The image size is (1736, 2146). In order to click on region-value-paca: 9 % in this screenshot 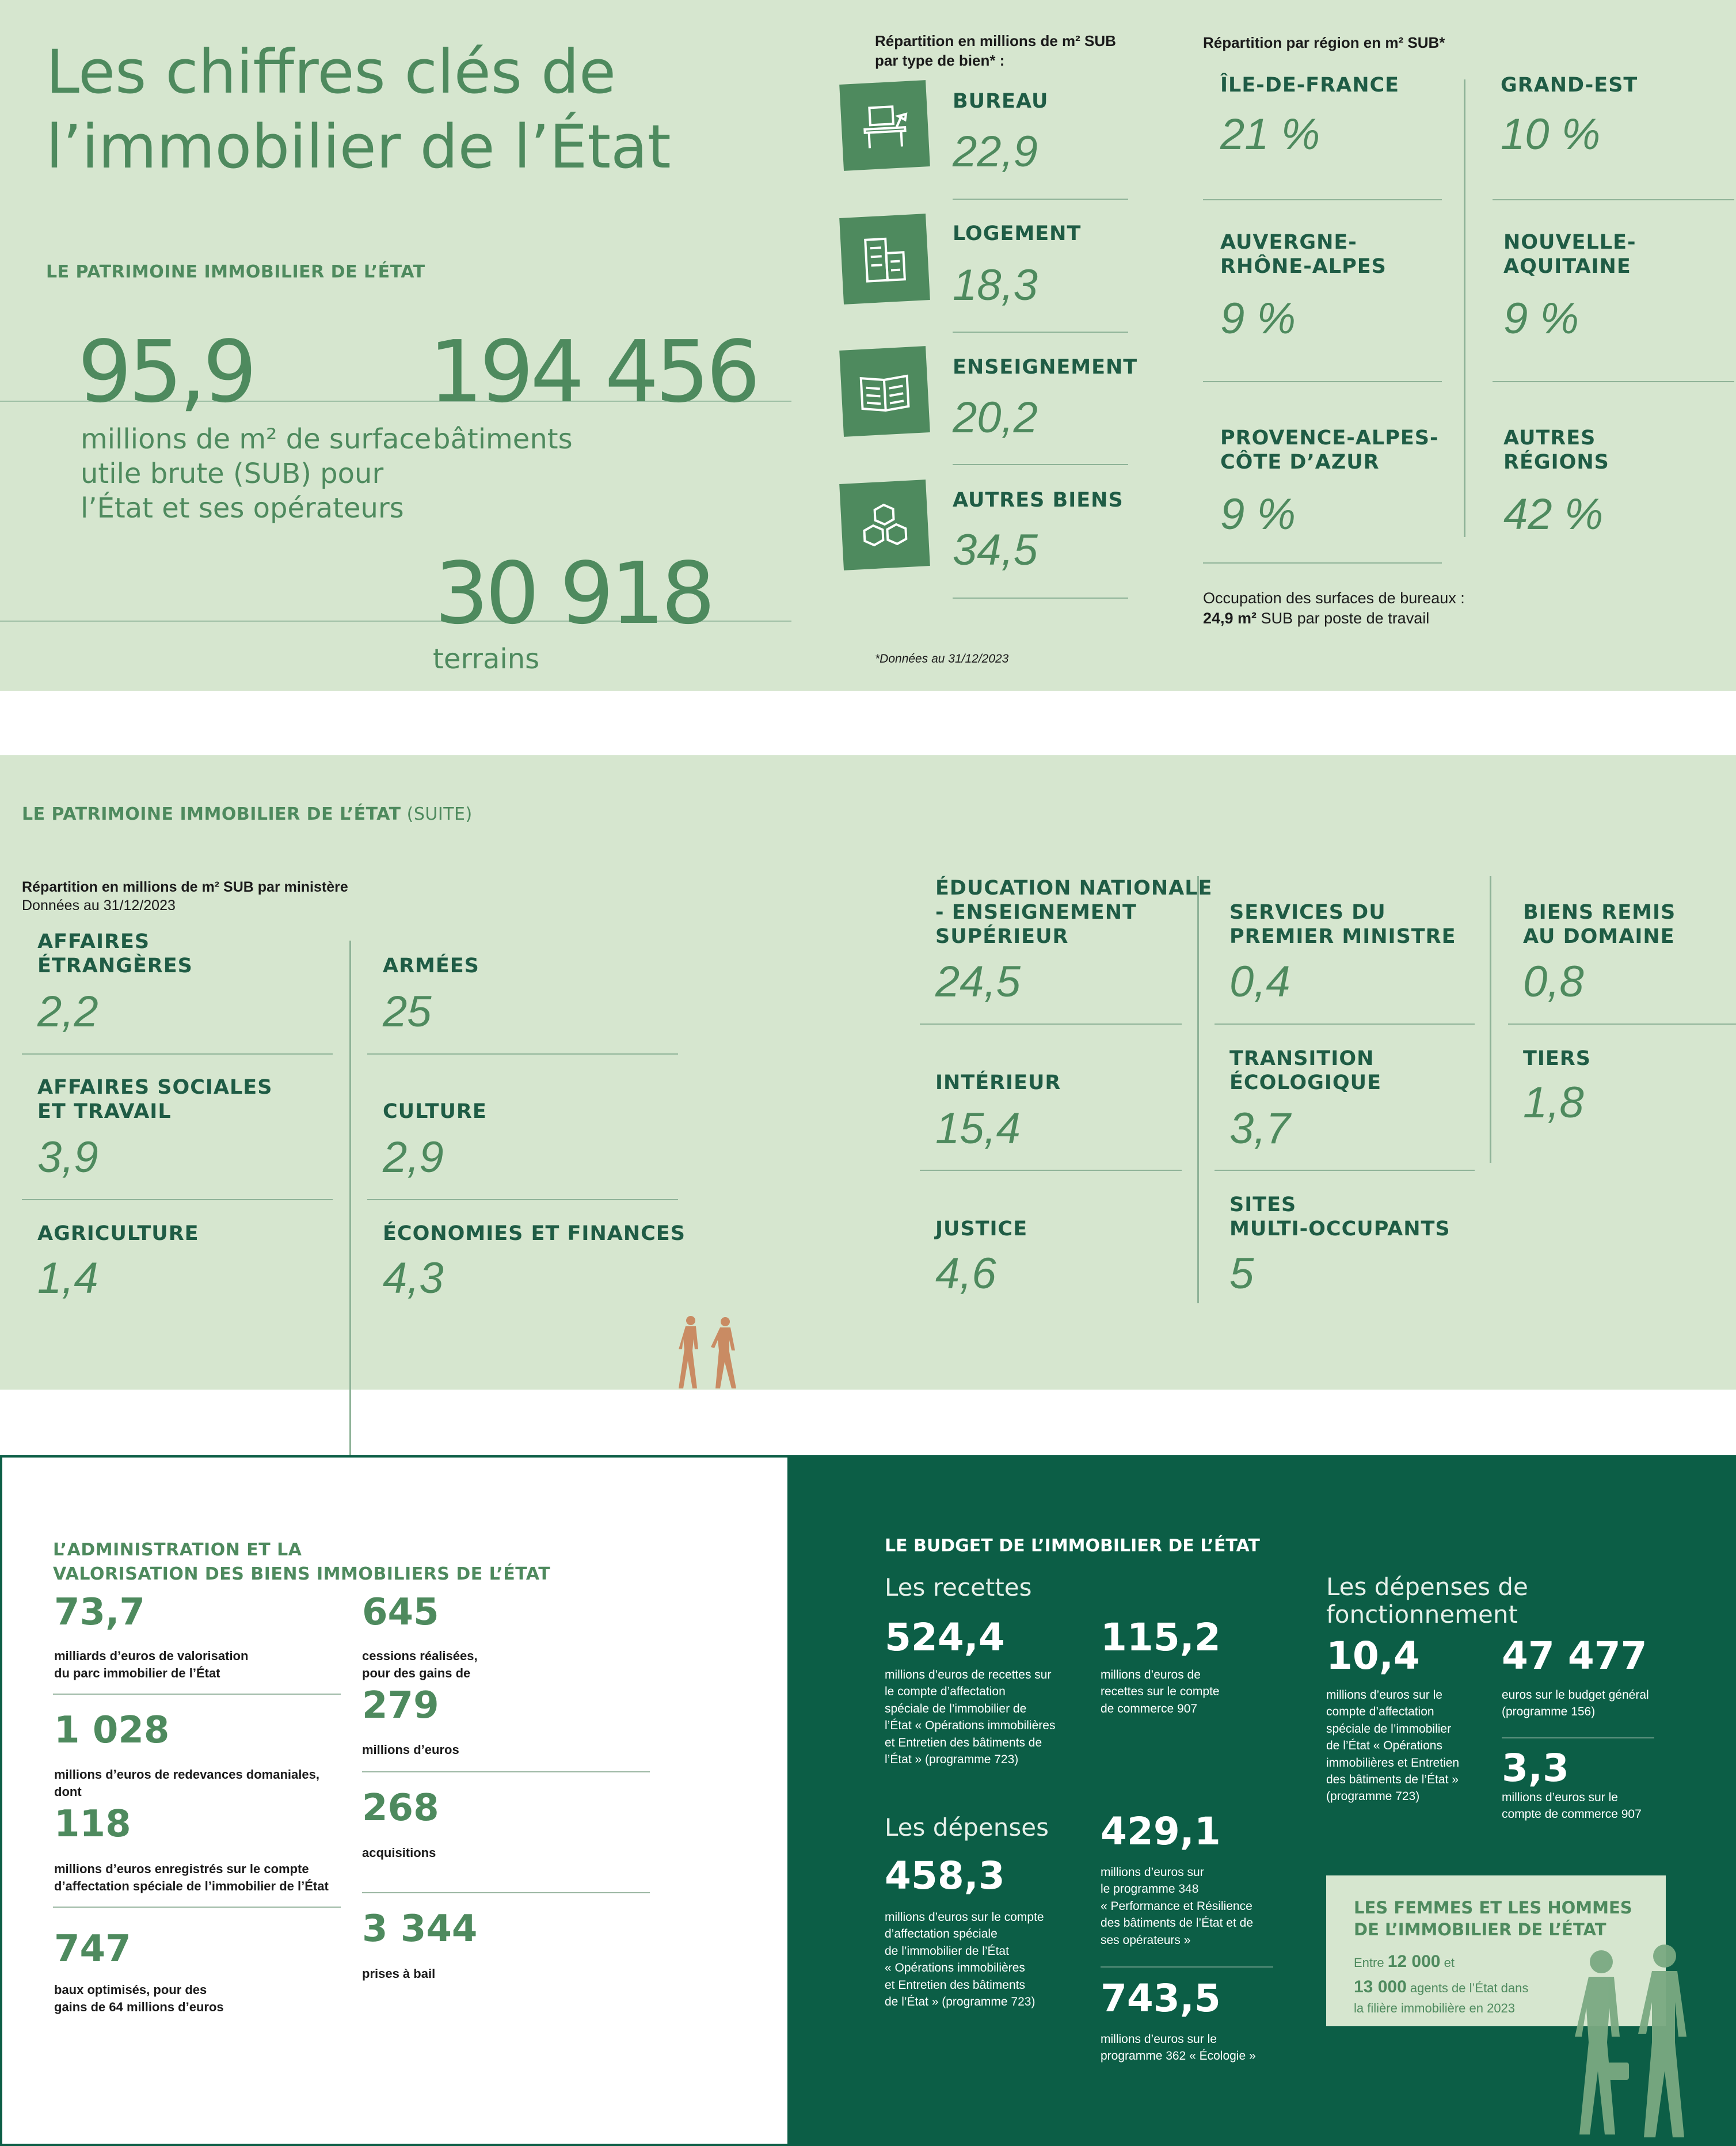, I will do `click(1258, 514)`.